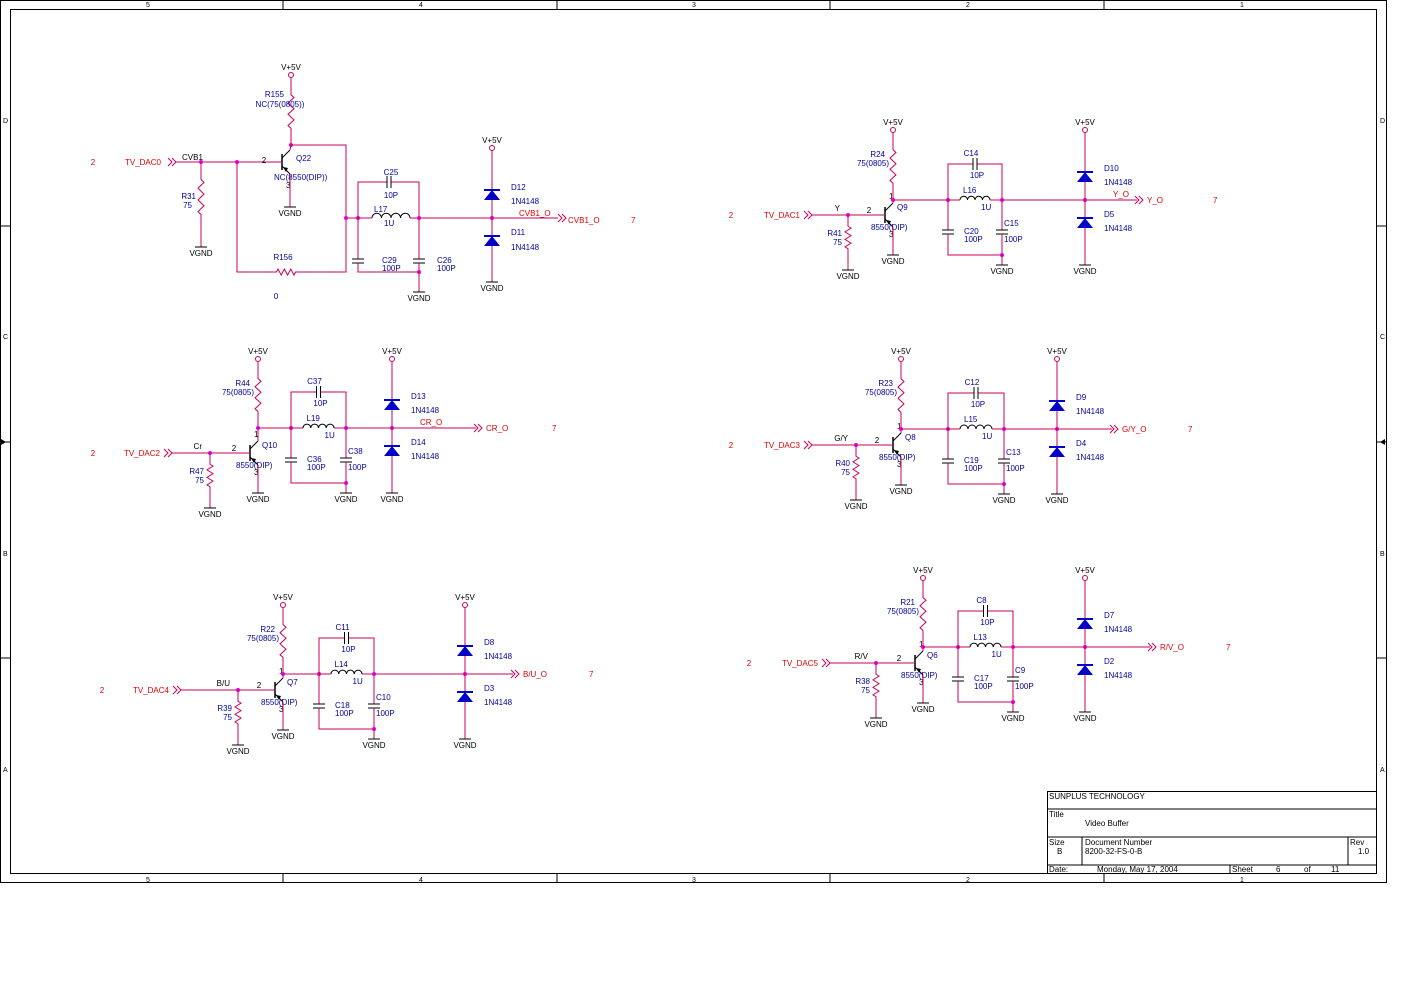 The image size is (1404, 992). Describe the element at coordinates (1109, 661) in the screenshot. I see `diode-ref: D2` at that location.